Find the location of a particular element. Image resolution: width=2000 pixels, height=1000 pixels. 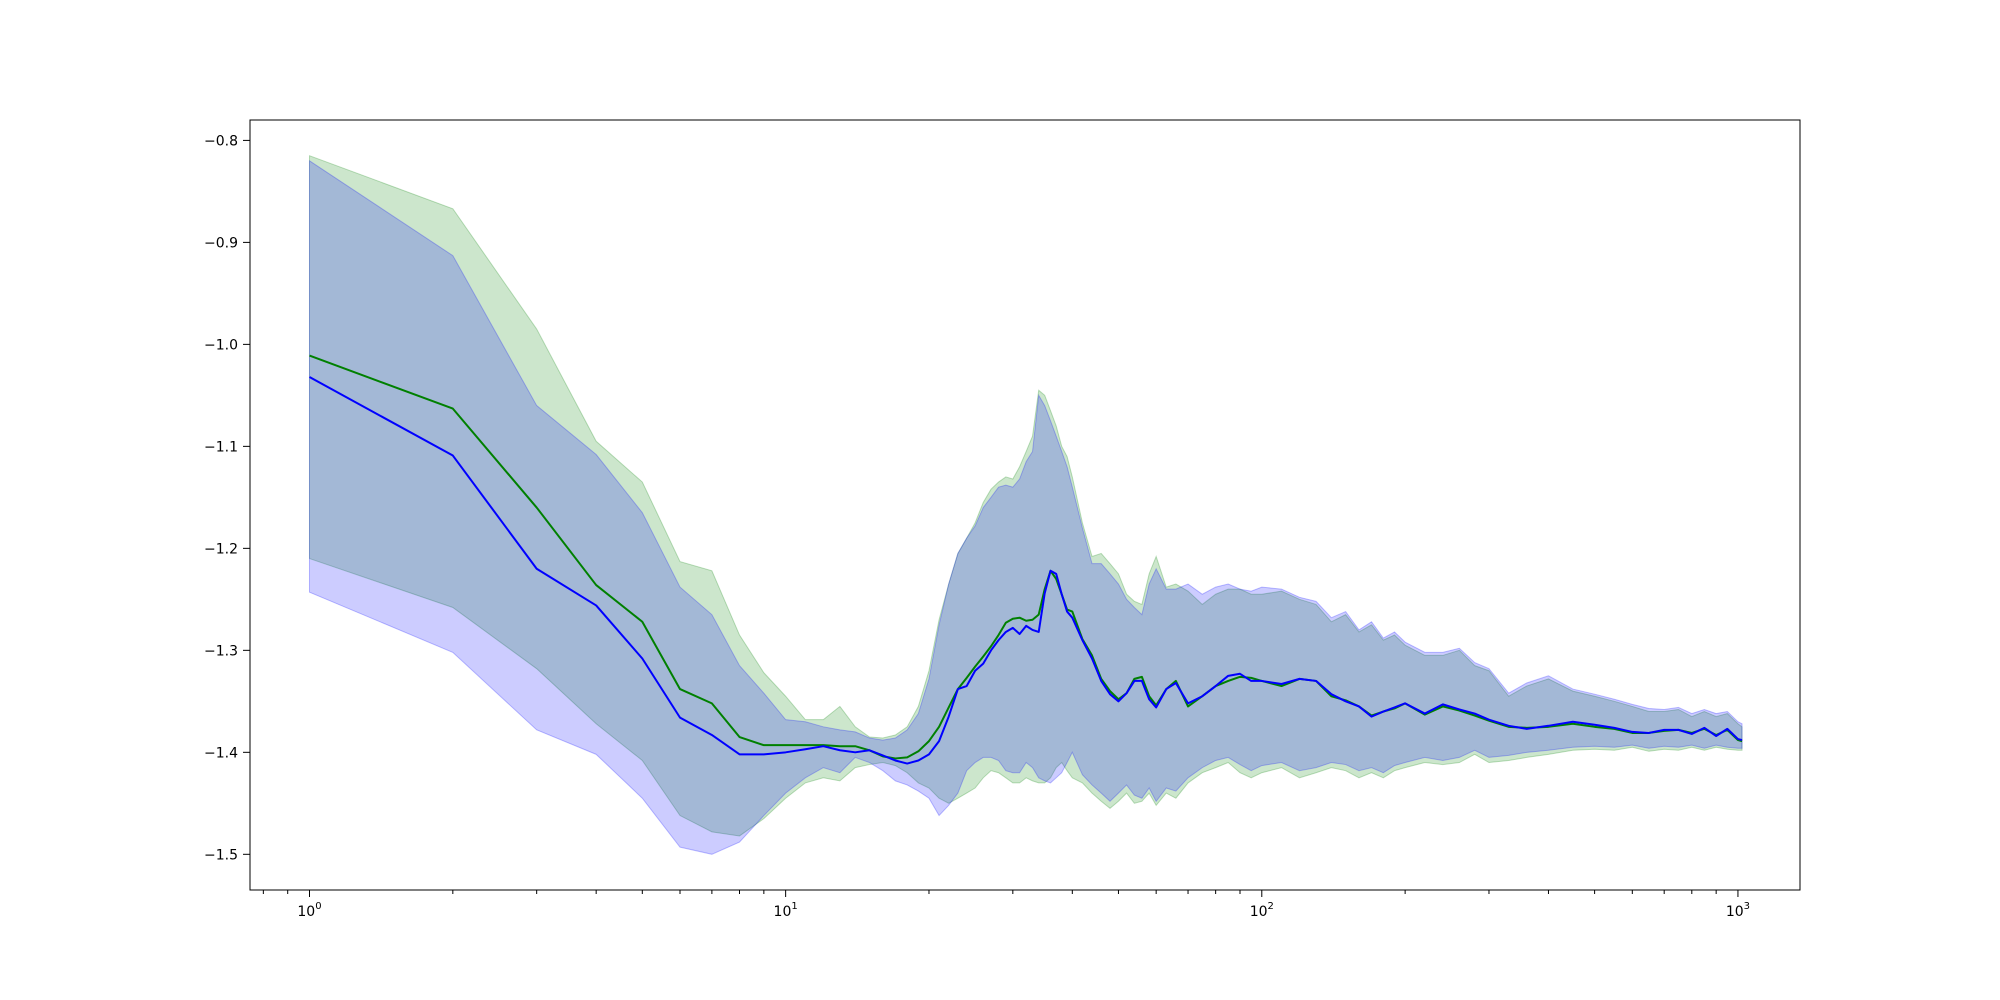

y-tick-label: −1.0 is located at coordinates (221, 345).